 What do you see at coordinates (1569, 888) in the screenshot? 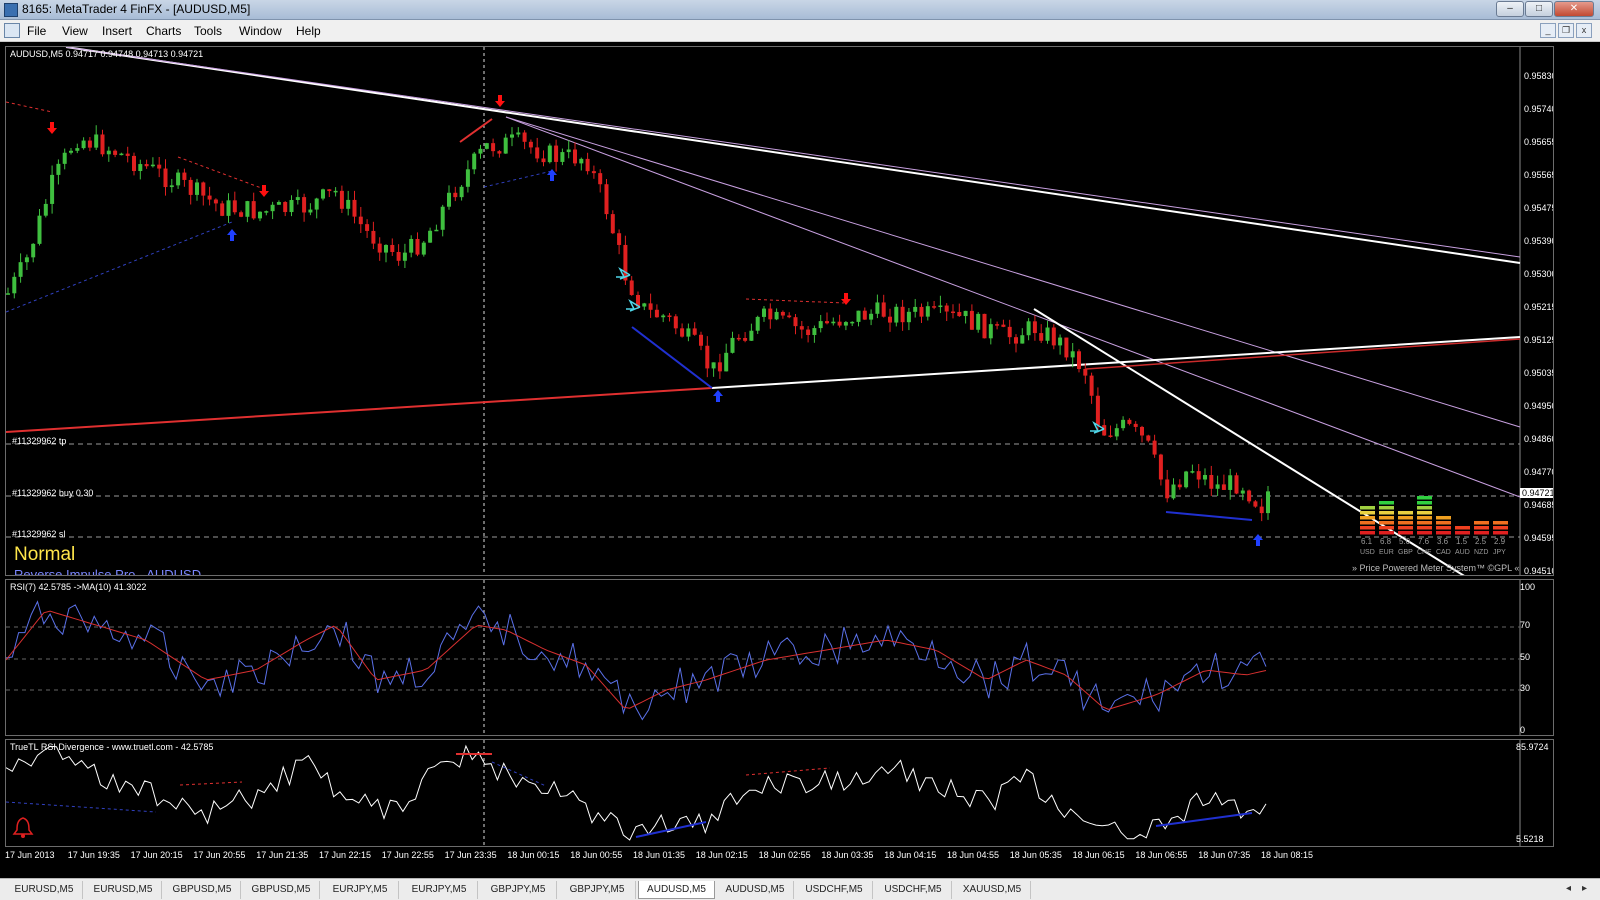
I see `tab-scroll-left-icon: ◂` at bounding box center [1569, 888].